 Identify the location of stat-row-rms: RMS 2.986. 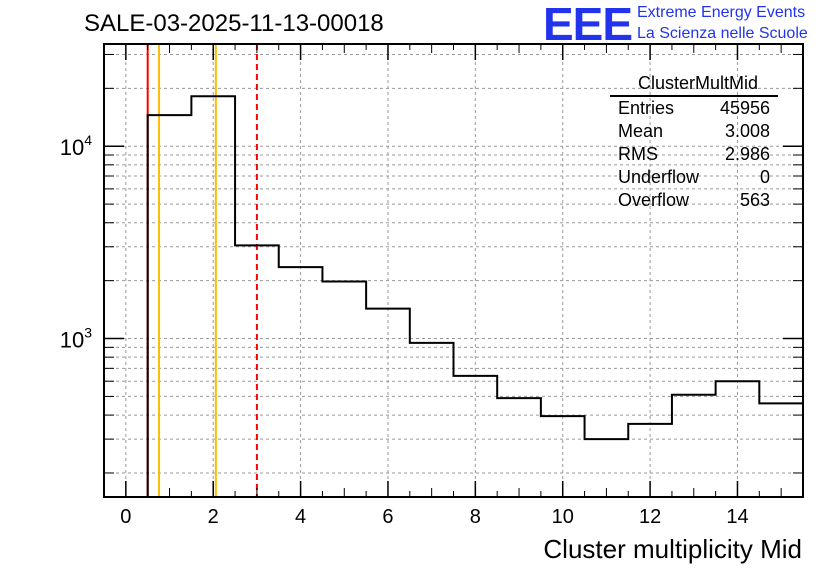
(694, 154).